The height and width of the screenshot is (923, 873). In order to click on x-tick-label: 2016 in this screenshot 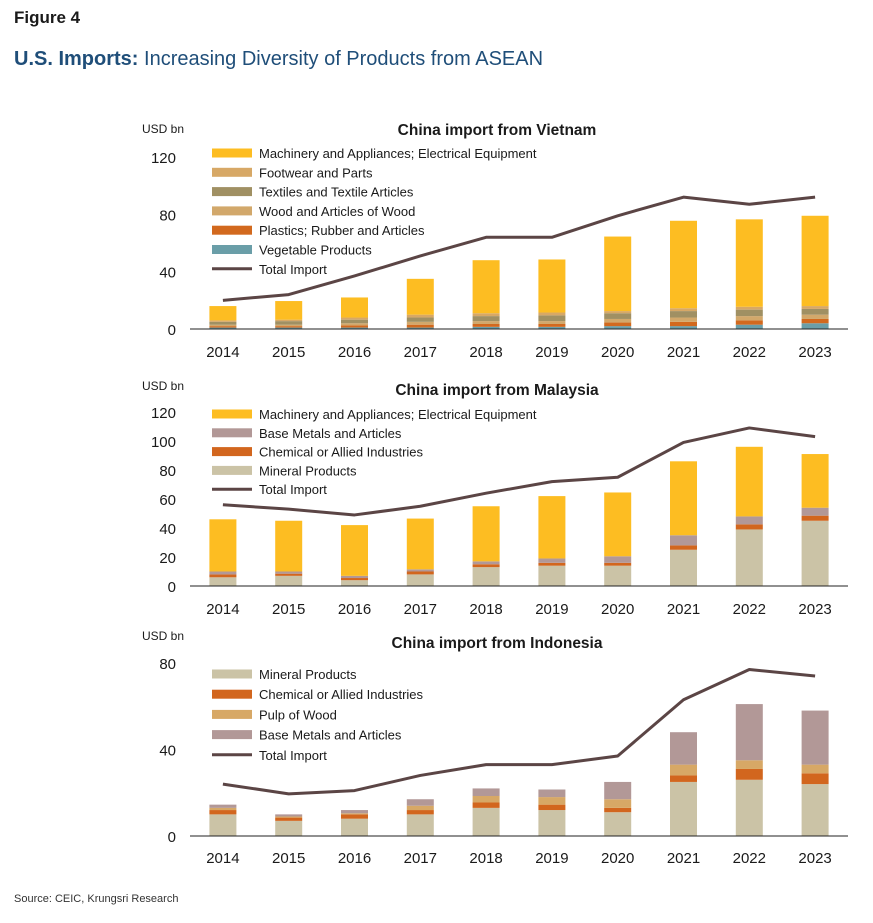, I will do `click(354, 352)`.